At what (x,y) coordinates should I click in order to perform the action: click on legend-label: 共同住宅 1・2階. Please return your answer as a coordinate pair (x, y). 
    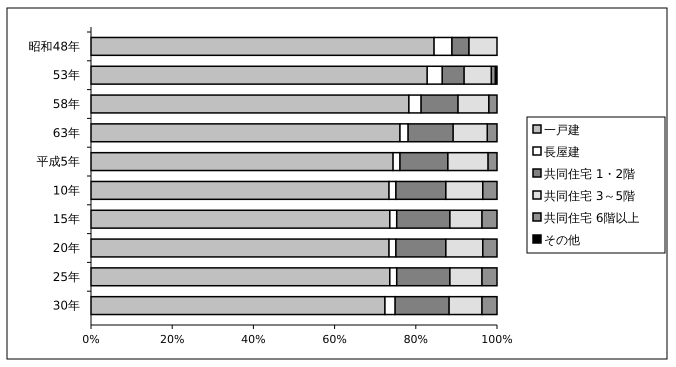
    Looking at the image, I should click on (590, 174).